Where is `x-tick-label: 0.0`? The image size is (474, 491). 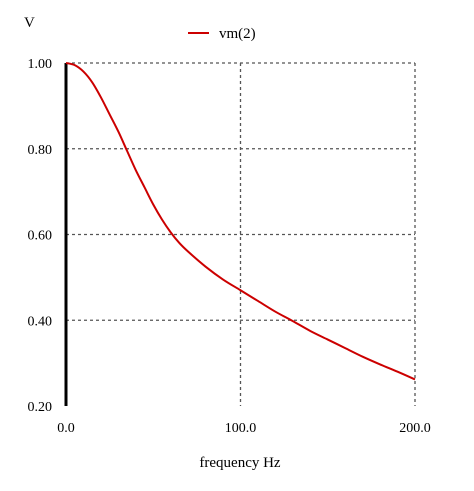
x-tick-label: 0.0 is located at coordinates (66, 428).